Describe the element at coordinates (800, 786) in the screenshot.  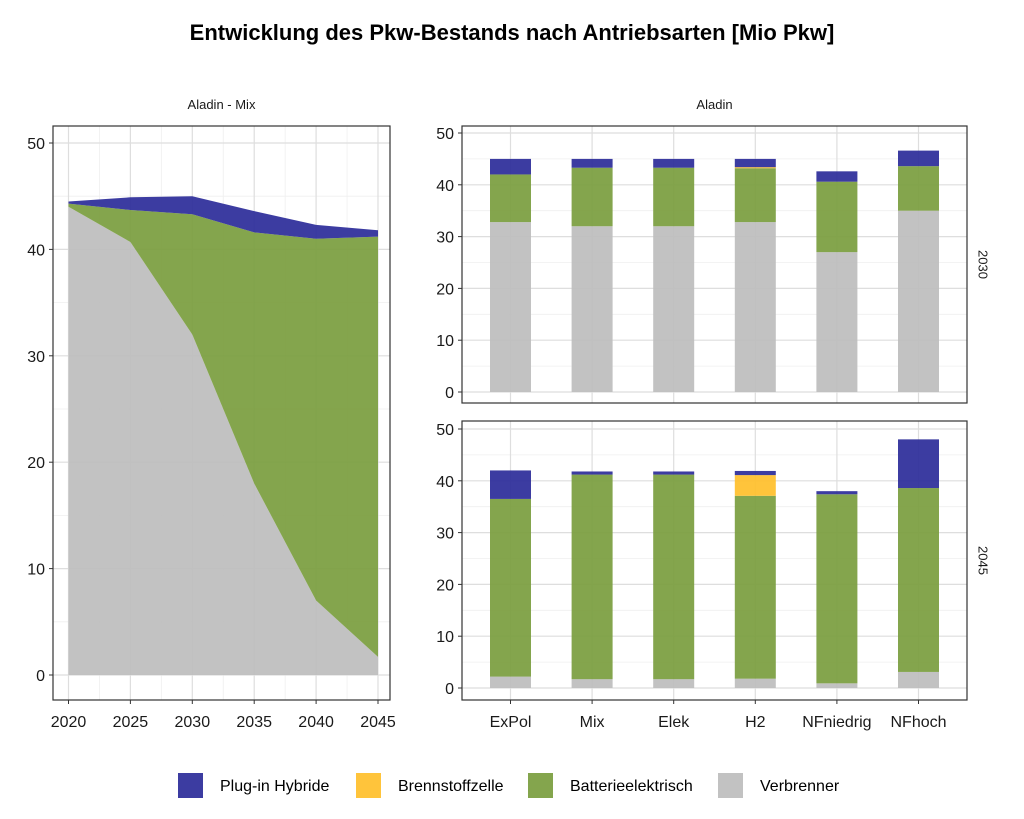
I see `legend-label-ice: Verbrenner` at that location.